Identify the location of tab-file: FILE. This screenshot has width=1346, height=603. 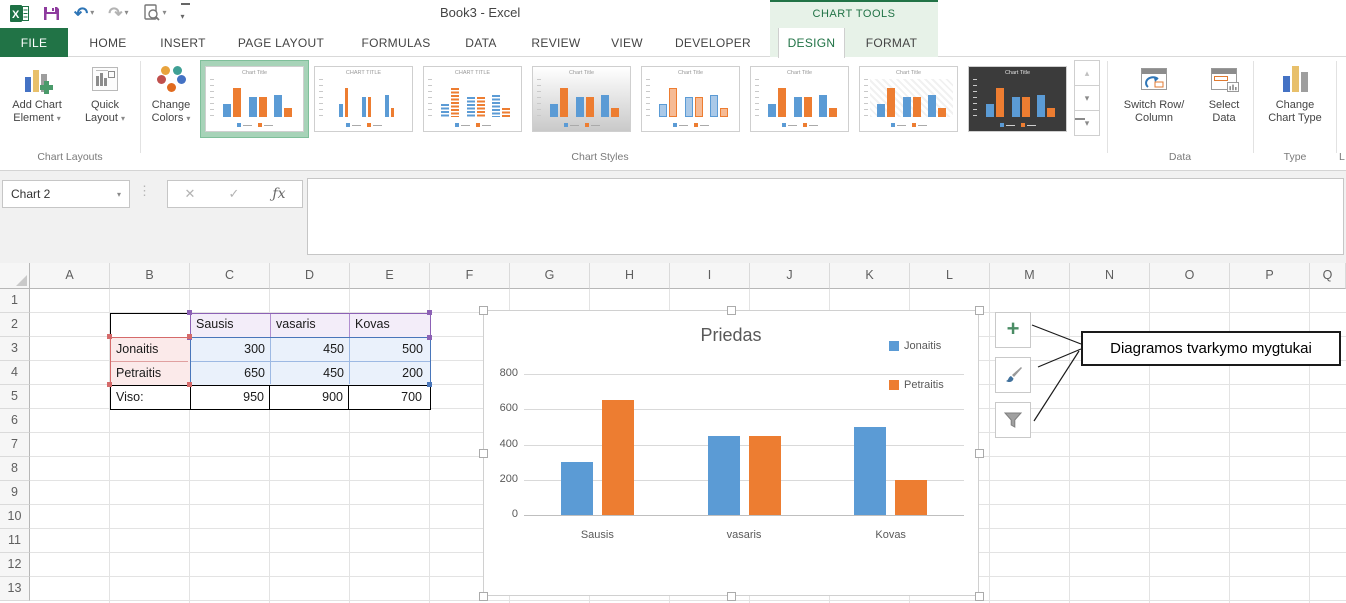
(34, 42).